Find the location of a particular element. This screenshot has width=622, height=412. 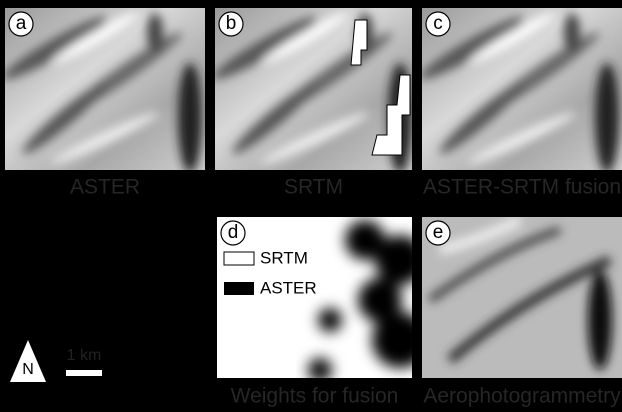

legend-label: ASTER is located at coordinates (288, 287).